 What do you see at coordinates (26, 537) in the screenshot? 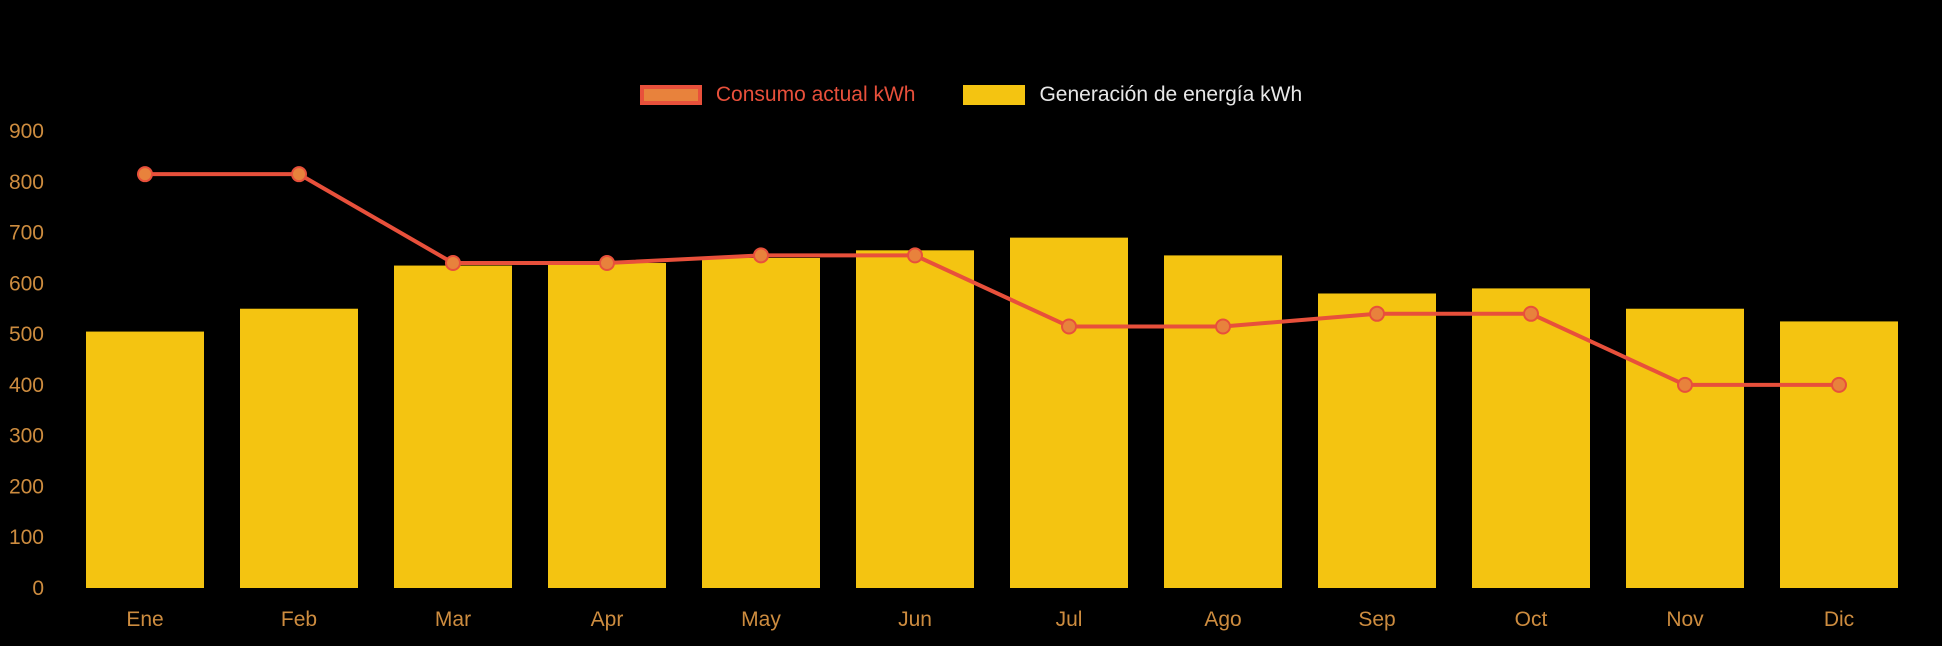
I see `y-axis-tick-100: 100` at bounding box center [26, 537].